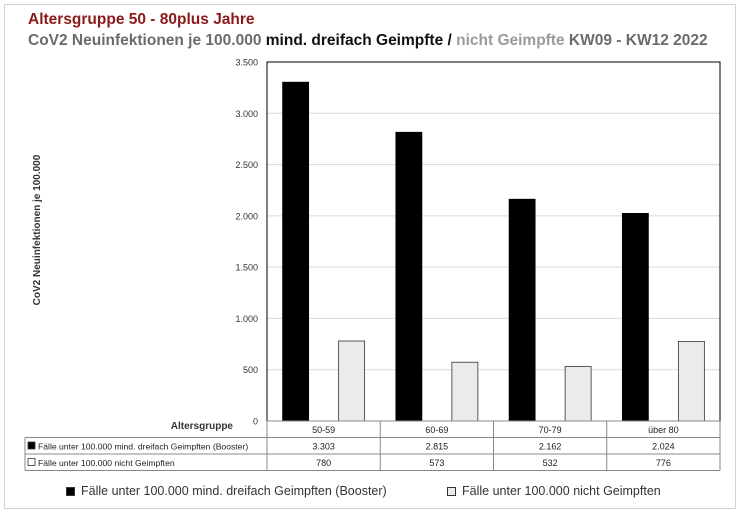 The height and width of the screenshot is (513, 740). What do you see at coordinates (450, 40) in the screenshot?
I see `subtitle-part-3: /` at bounding box center [450, 40].